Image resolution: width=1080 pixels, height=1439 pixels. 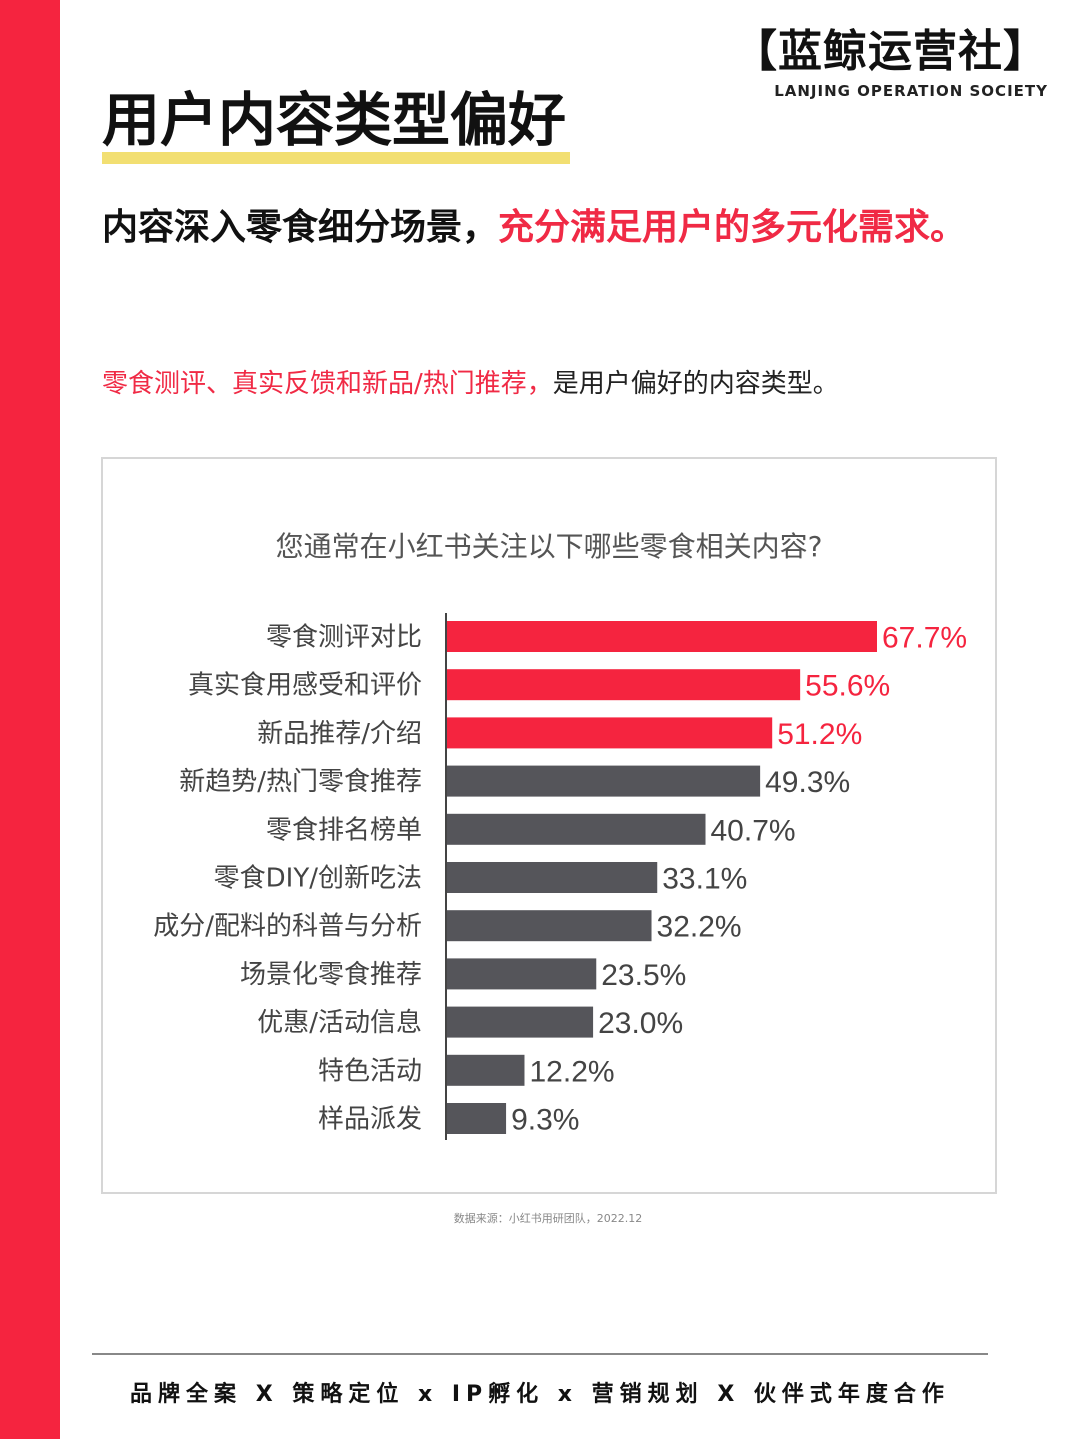 I want to click on brand-subtitle: LANJING OPERATION SOCIETY, so click(x=911, y=91).